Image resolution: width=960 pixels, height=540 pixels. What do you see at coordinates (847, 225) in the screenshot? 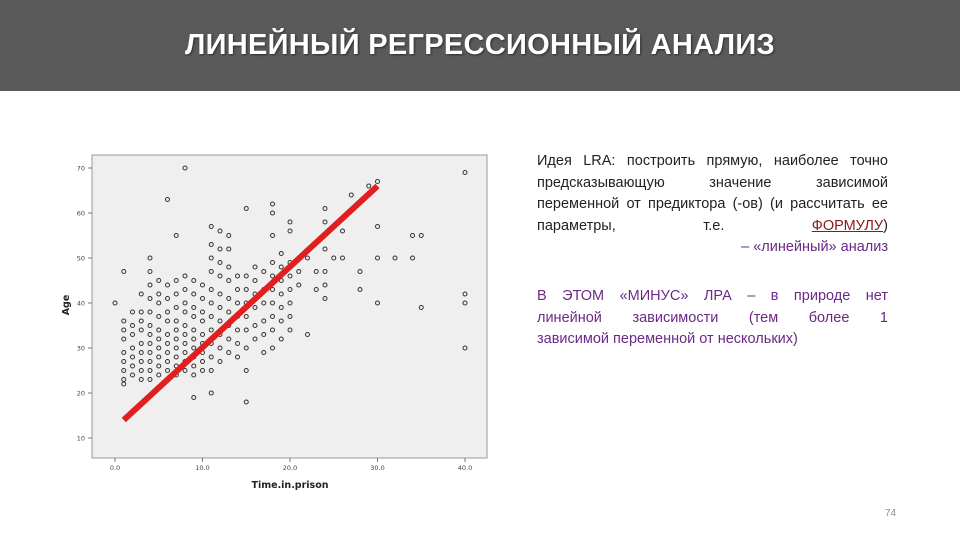
I see `formula-word: ФОРМУЛУ` at bounding box center [847, 225].